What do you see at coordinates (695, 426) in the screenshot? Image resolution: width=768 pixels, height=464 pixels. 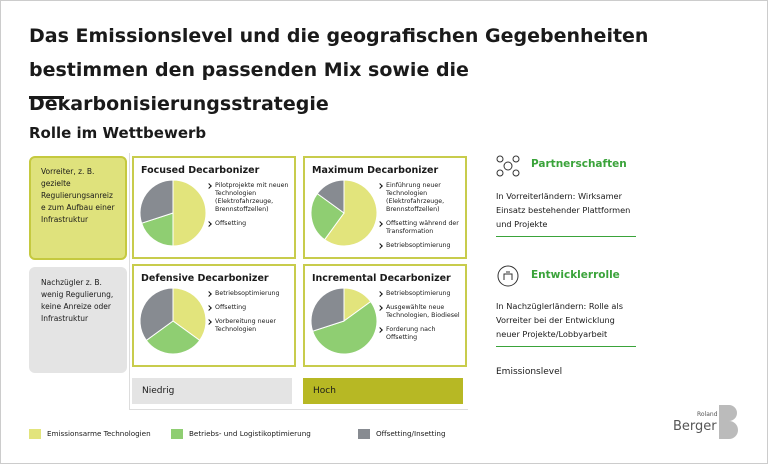 I see `logo-big: Berger` at bounding box center [695, 426].